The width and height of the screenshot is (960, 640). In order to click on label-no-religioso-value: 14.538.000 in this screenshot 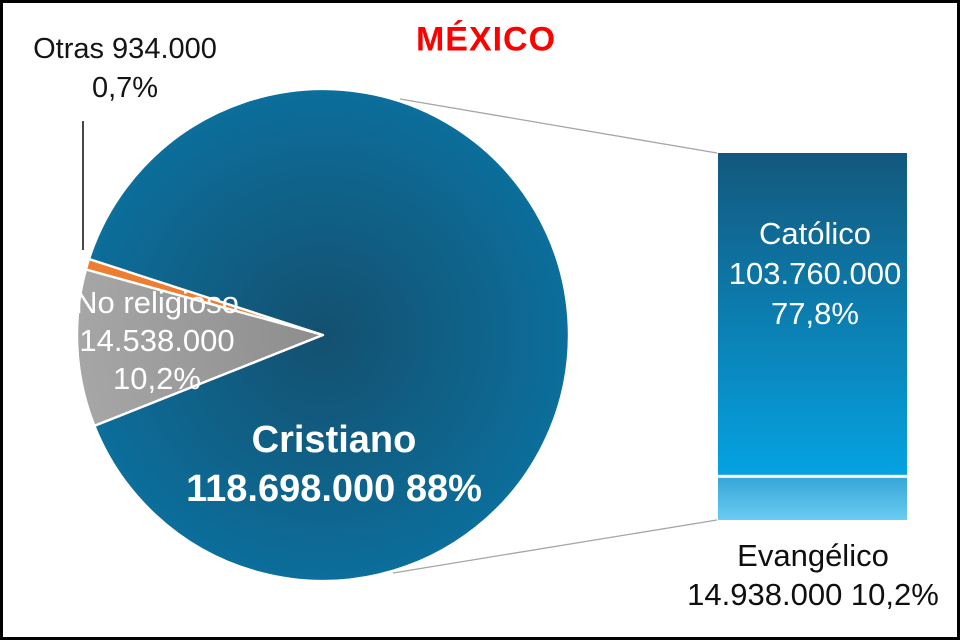, I will do `click(157, 340)`.